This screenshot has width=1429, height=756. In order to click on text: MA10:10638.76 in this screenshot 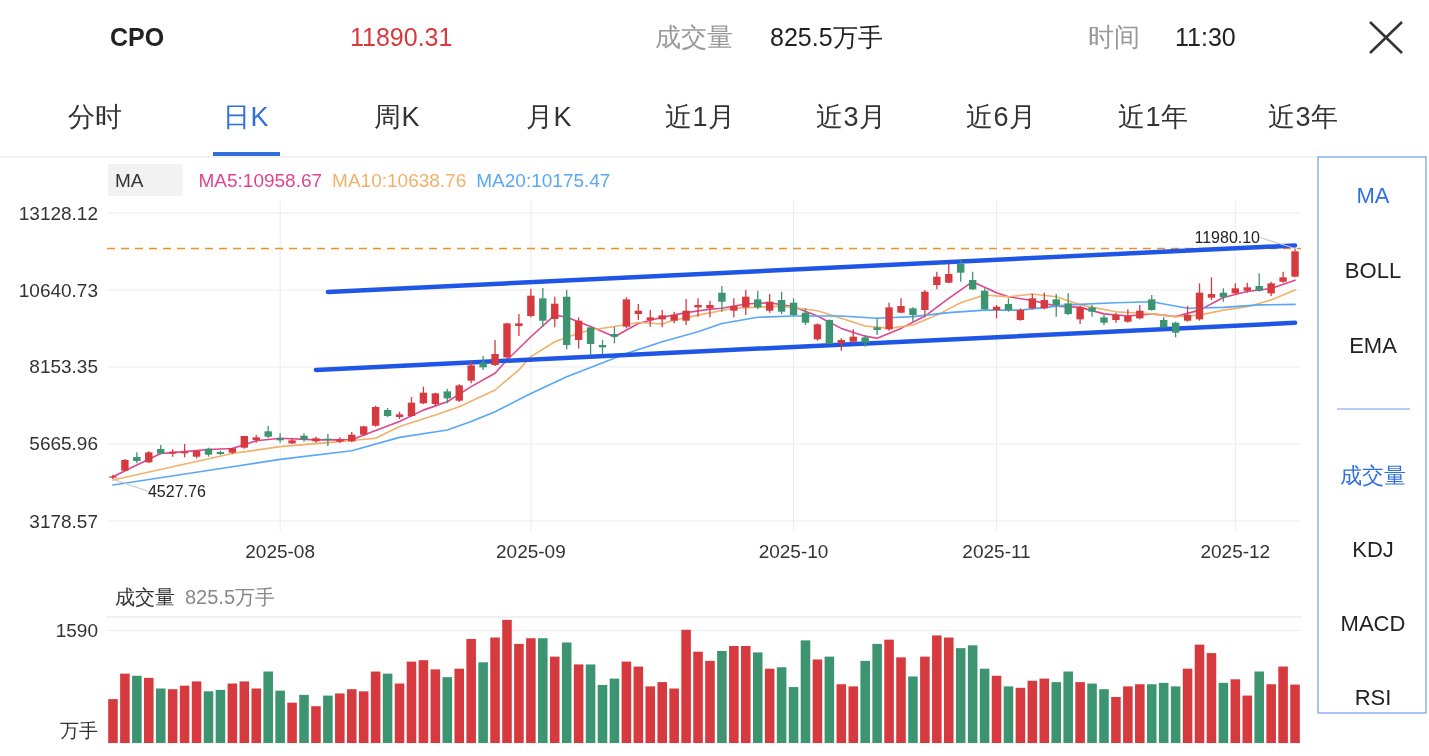, I will do `click(399, 180)`.